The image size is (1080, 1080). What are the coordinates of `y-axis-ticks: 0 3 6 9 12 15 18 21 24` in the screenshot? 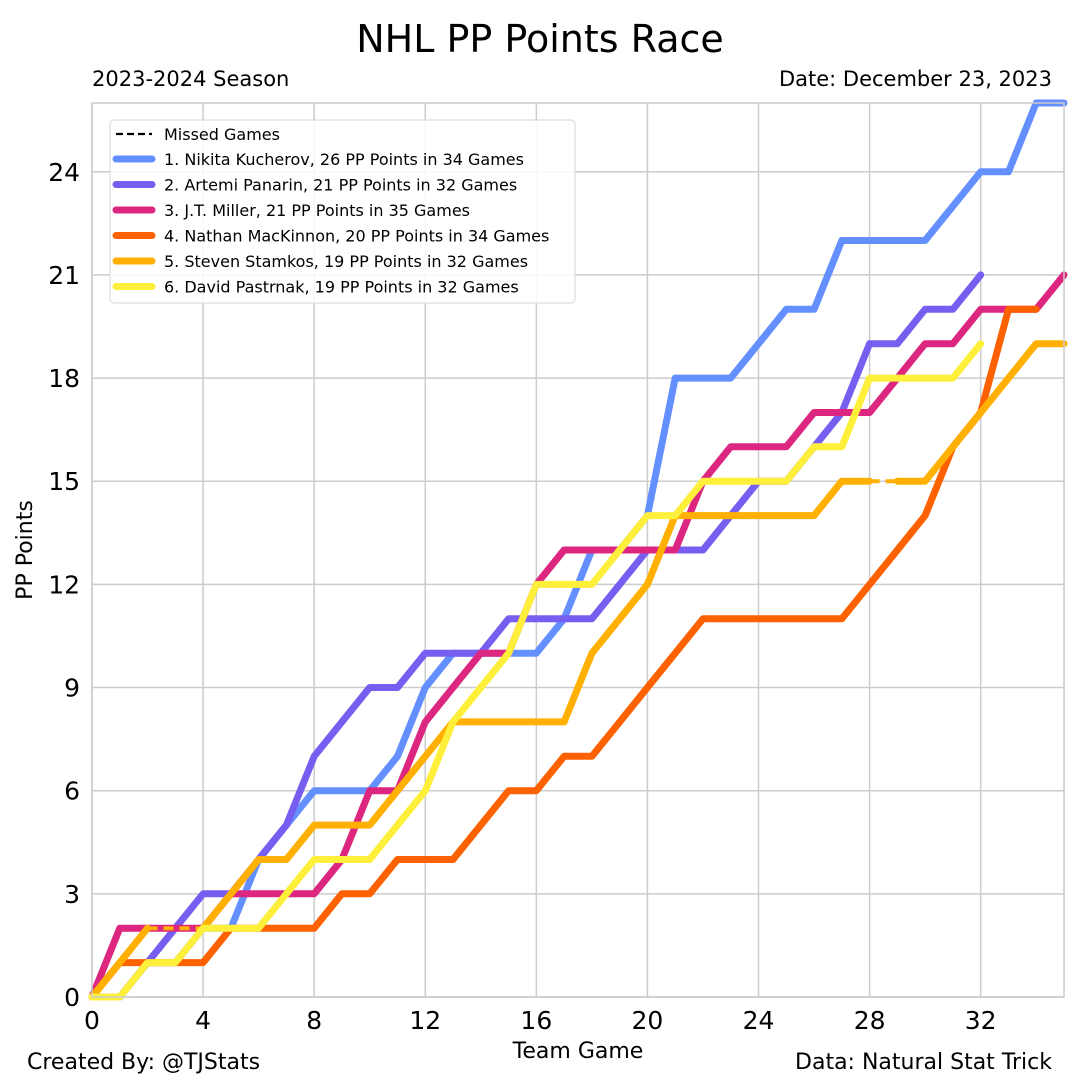 It's located at (64, 585).